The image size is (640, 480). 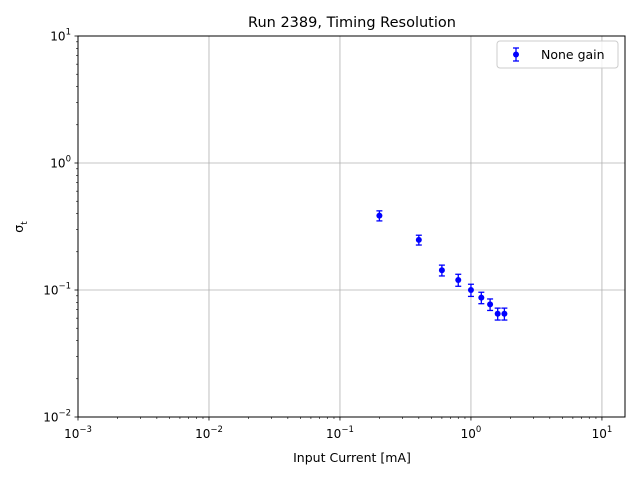 I want to click on y-tick-label-exponent: −2, so click(x=64, y=414).